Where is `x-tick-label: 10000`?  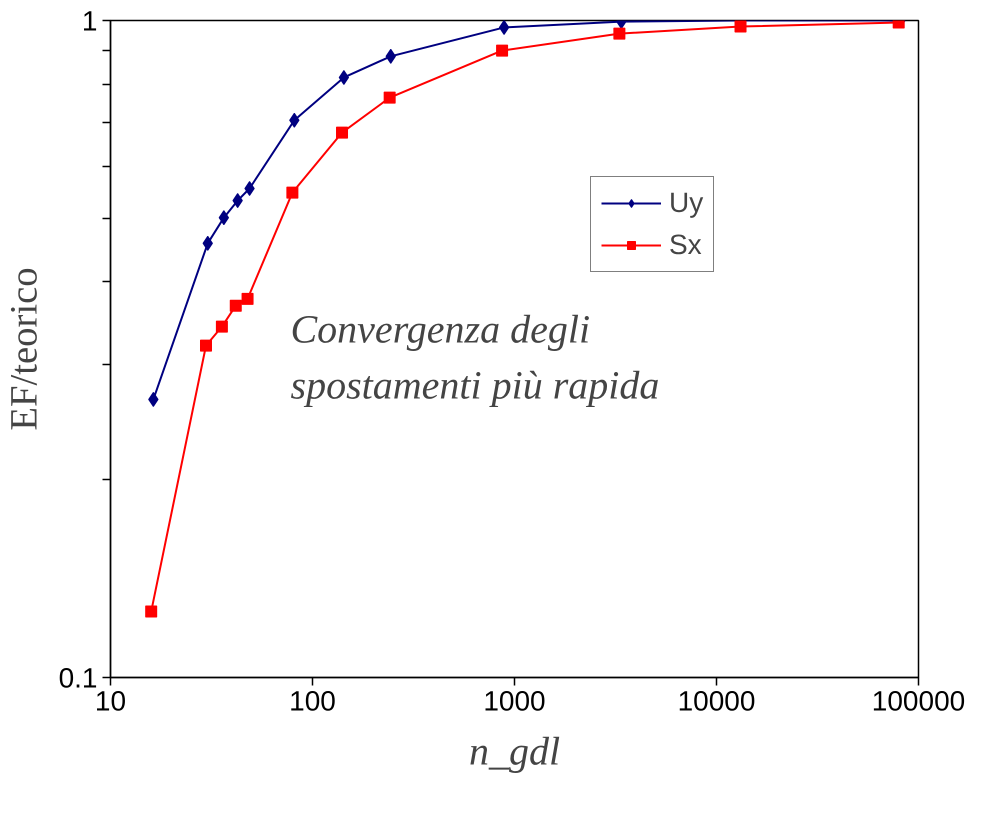 x-tick-label: 10000 is located at coordinates (717, 701).